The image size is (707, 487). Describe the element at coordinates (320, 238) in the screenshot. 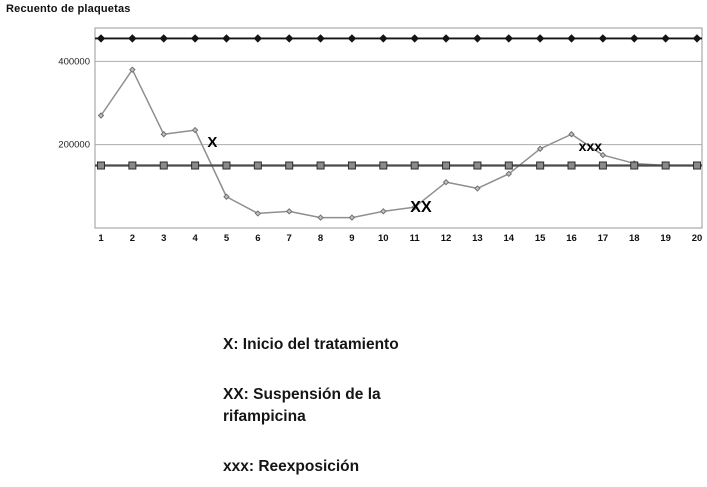

I see `svg-text: 8` at that location.